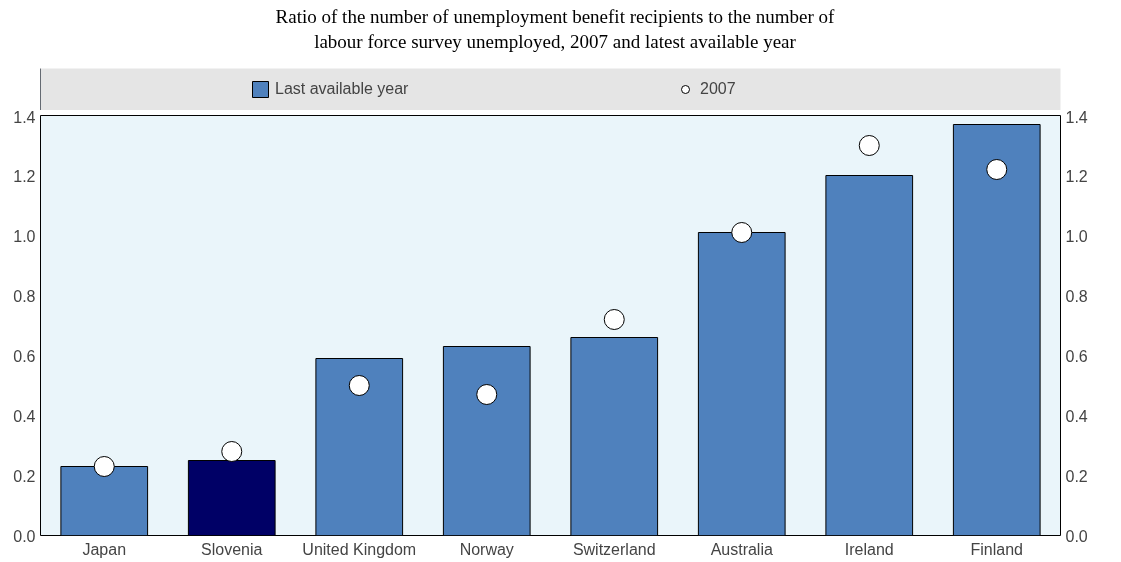 The width and height of the screenshot is (1121, 562). I want to click on y-tick-label: 0.2, so click(24, 476).